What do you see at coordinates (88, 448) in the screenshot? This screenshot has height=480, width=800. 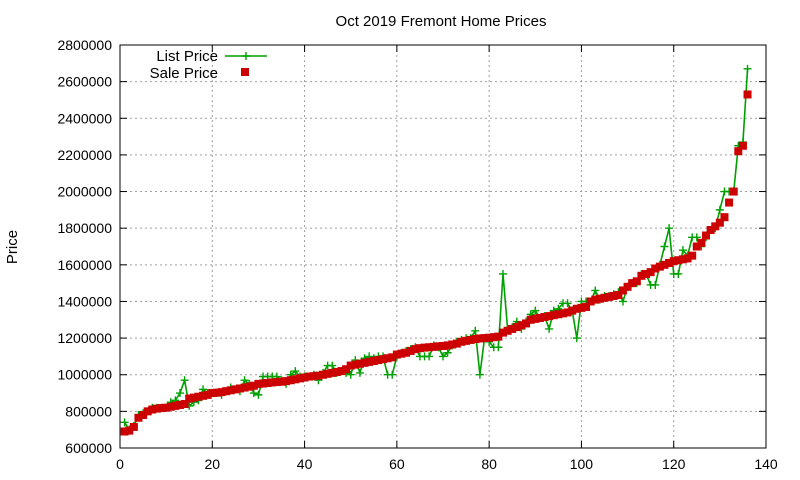 I see `y-tick-label: 600000` at bounding box center [88, 448].